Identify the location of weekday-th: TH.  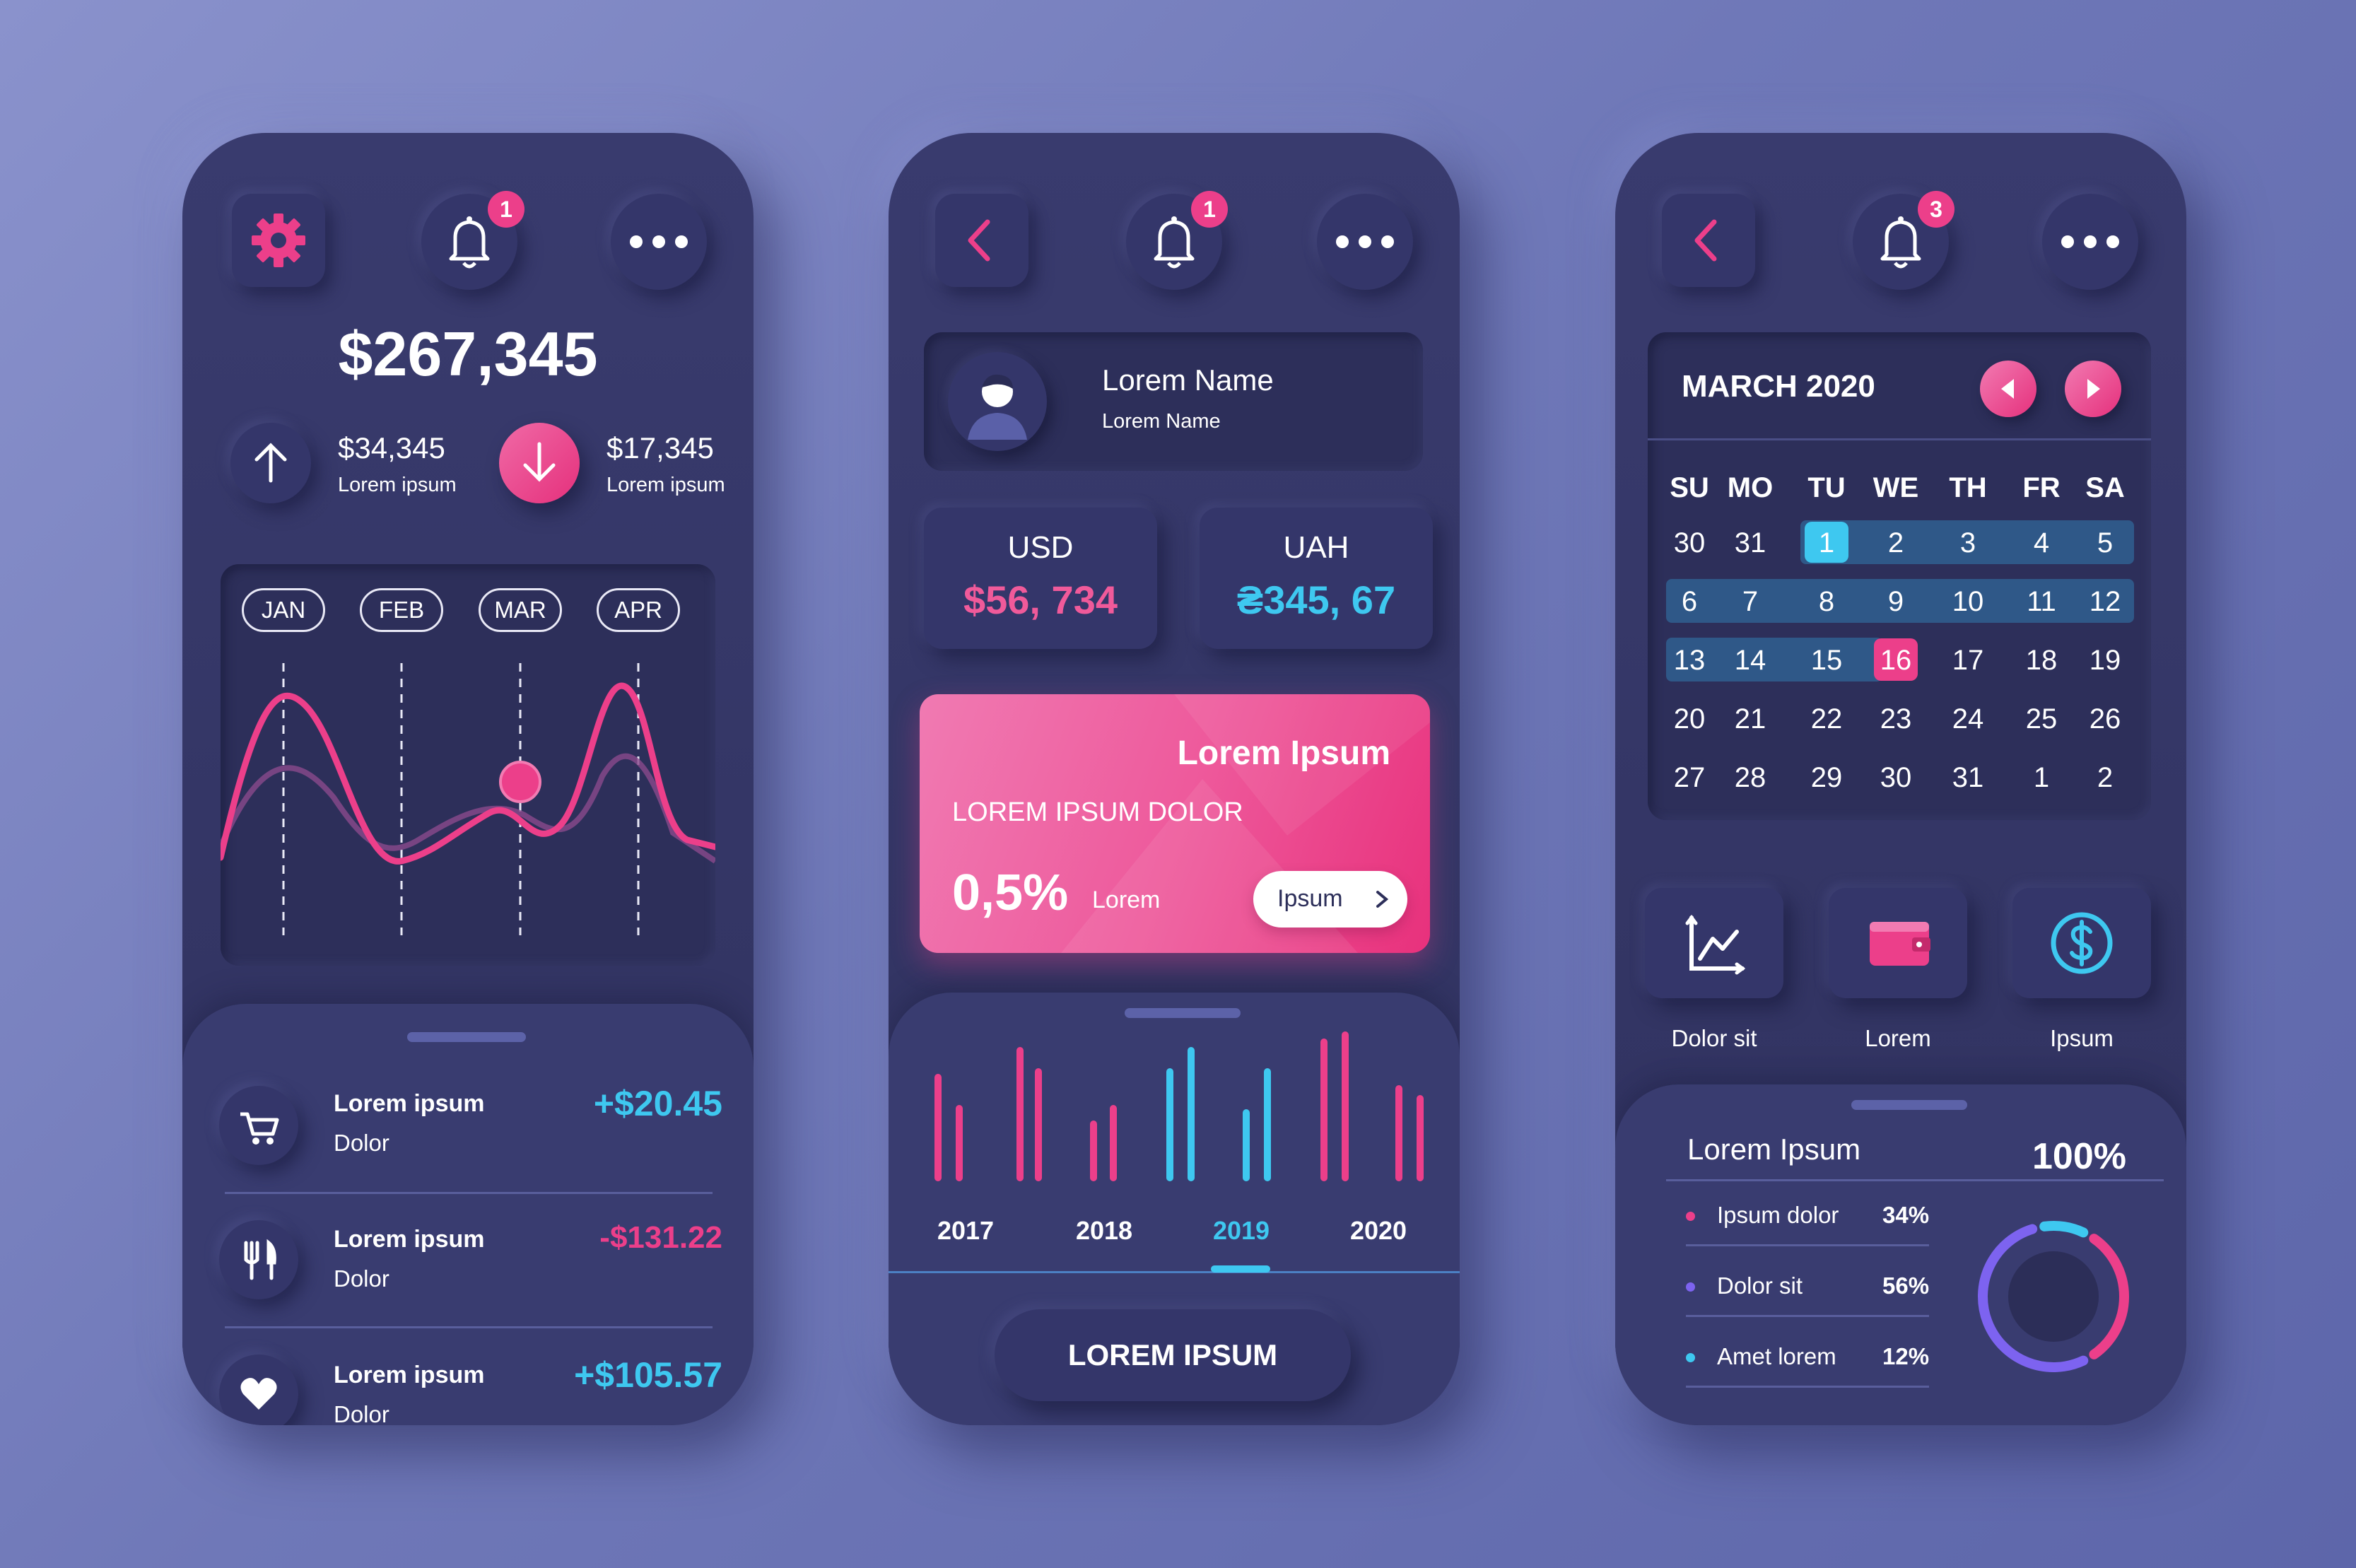
(1968, 487).